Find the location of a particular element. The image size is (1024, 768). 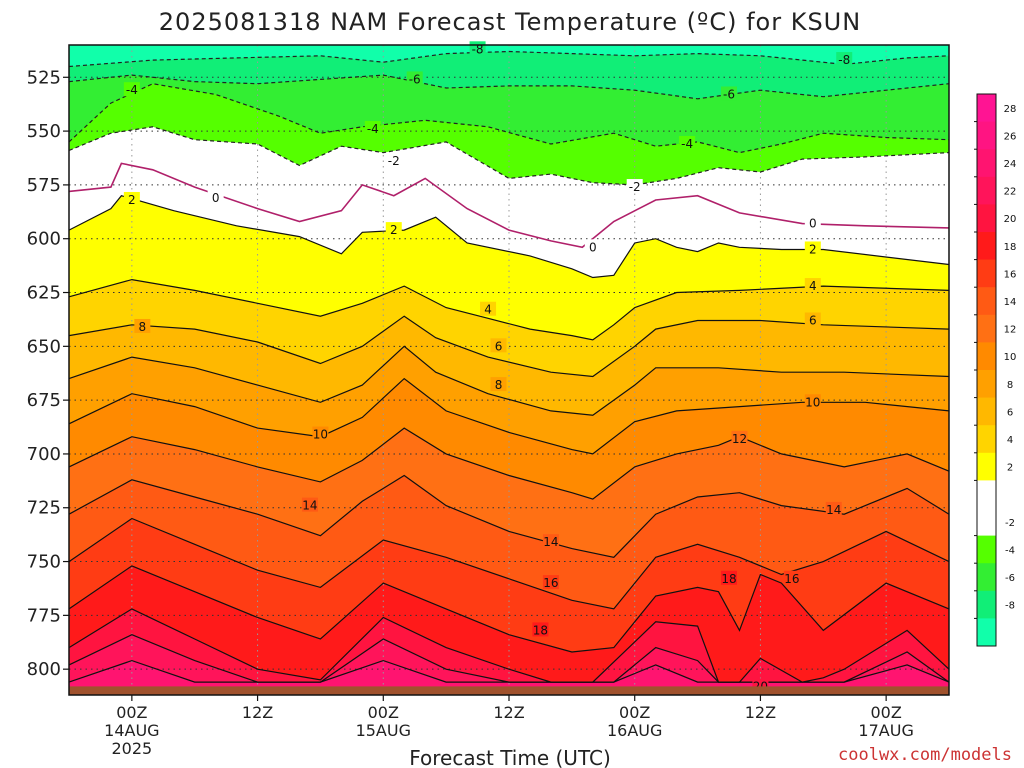

colorbar-band--6 is located at coordinates (986, 577).